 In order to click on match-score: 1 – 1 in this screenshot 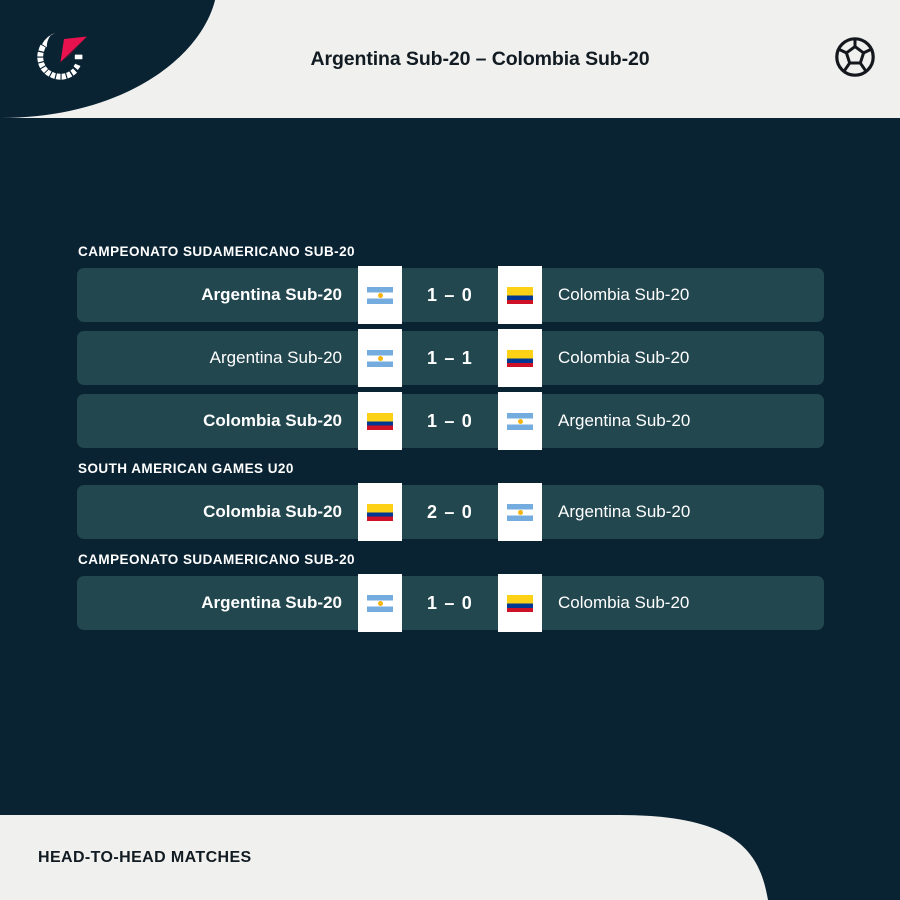, I will do `click(450, 357)`.